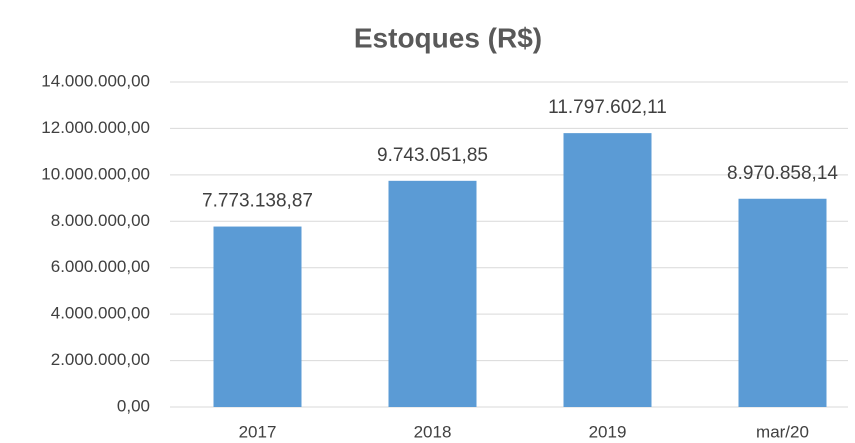  What do you see at coordinates (100, 359) in the screenshot?
I see `y-tick-label: 2.000.000,00` at bounding box center [100, 359].